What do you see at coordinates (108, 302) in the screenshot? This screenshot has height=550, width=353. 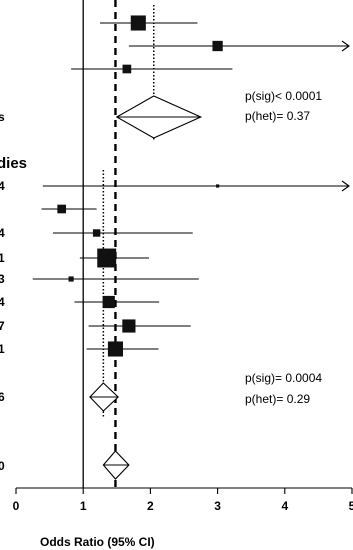 I see `point-estimate-g2-s6` at bounding box center [108, 302].